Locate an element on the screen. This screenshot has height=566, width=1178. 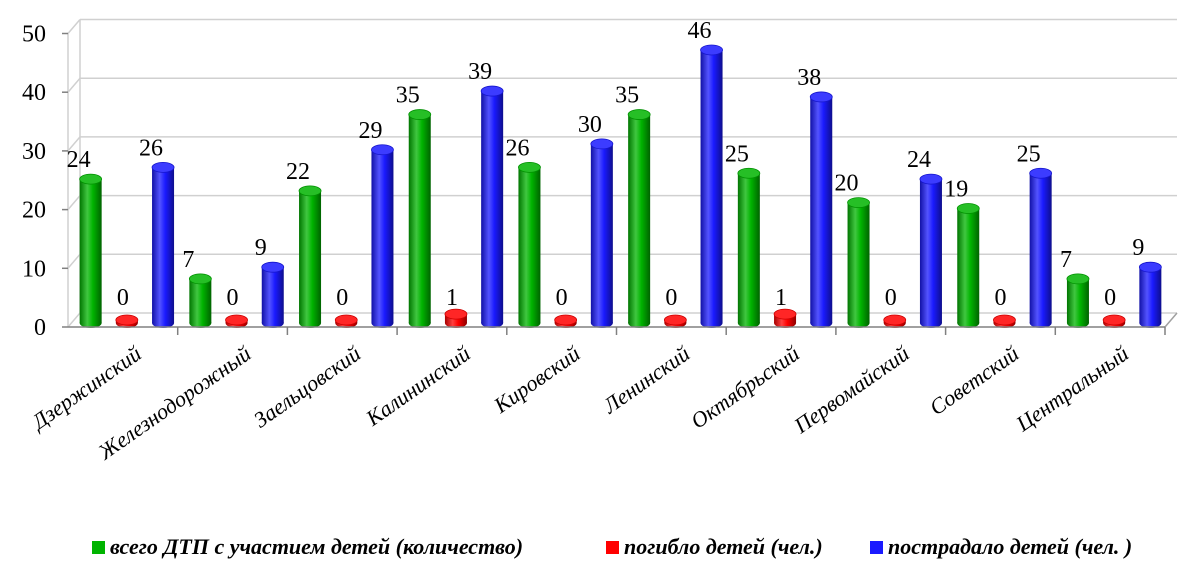
data-label: 46 is located at coordinates (700, 31).